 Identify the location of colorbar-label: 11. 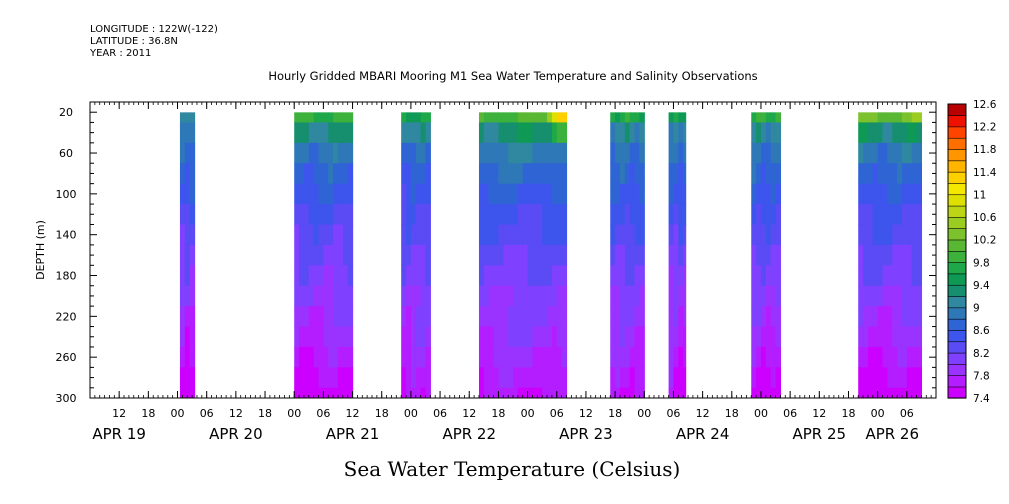
(979, 195).